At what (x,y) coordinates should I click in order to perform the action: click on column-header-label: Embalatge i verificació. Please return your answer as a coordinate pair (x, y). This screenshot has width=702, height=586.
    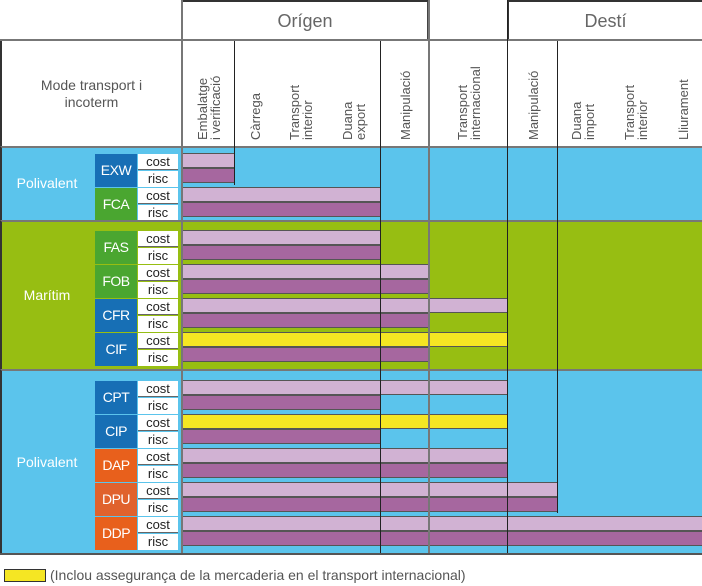
    Looking at the image, I should click on (208, 107).